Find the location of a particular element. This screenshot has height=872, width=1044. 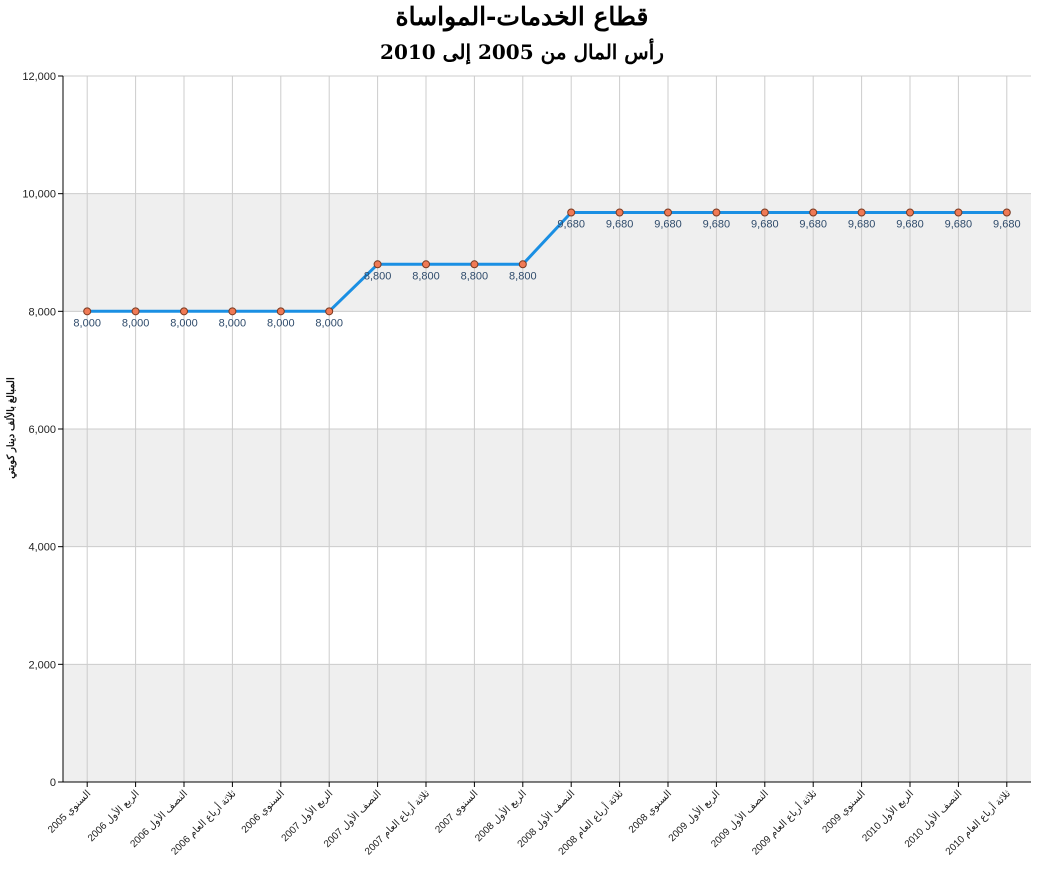

series-markers is located at coordinates (547, 262).